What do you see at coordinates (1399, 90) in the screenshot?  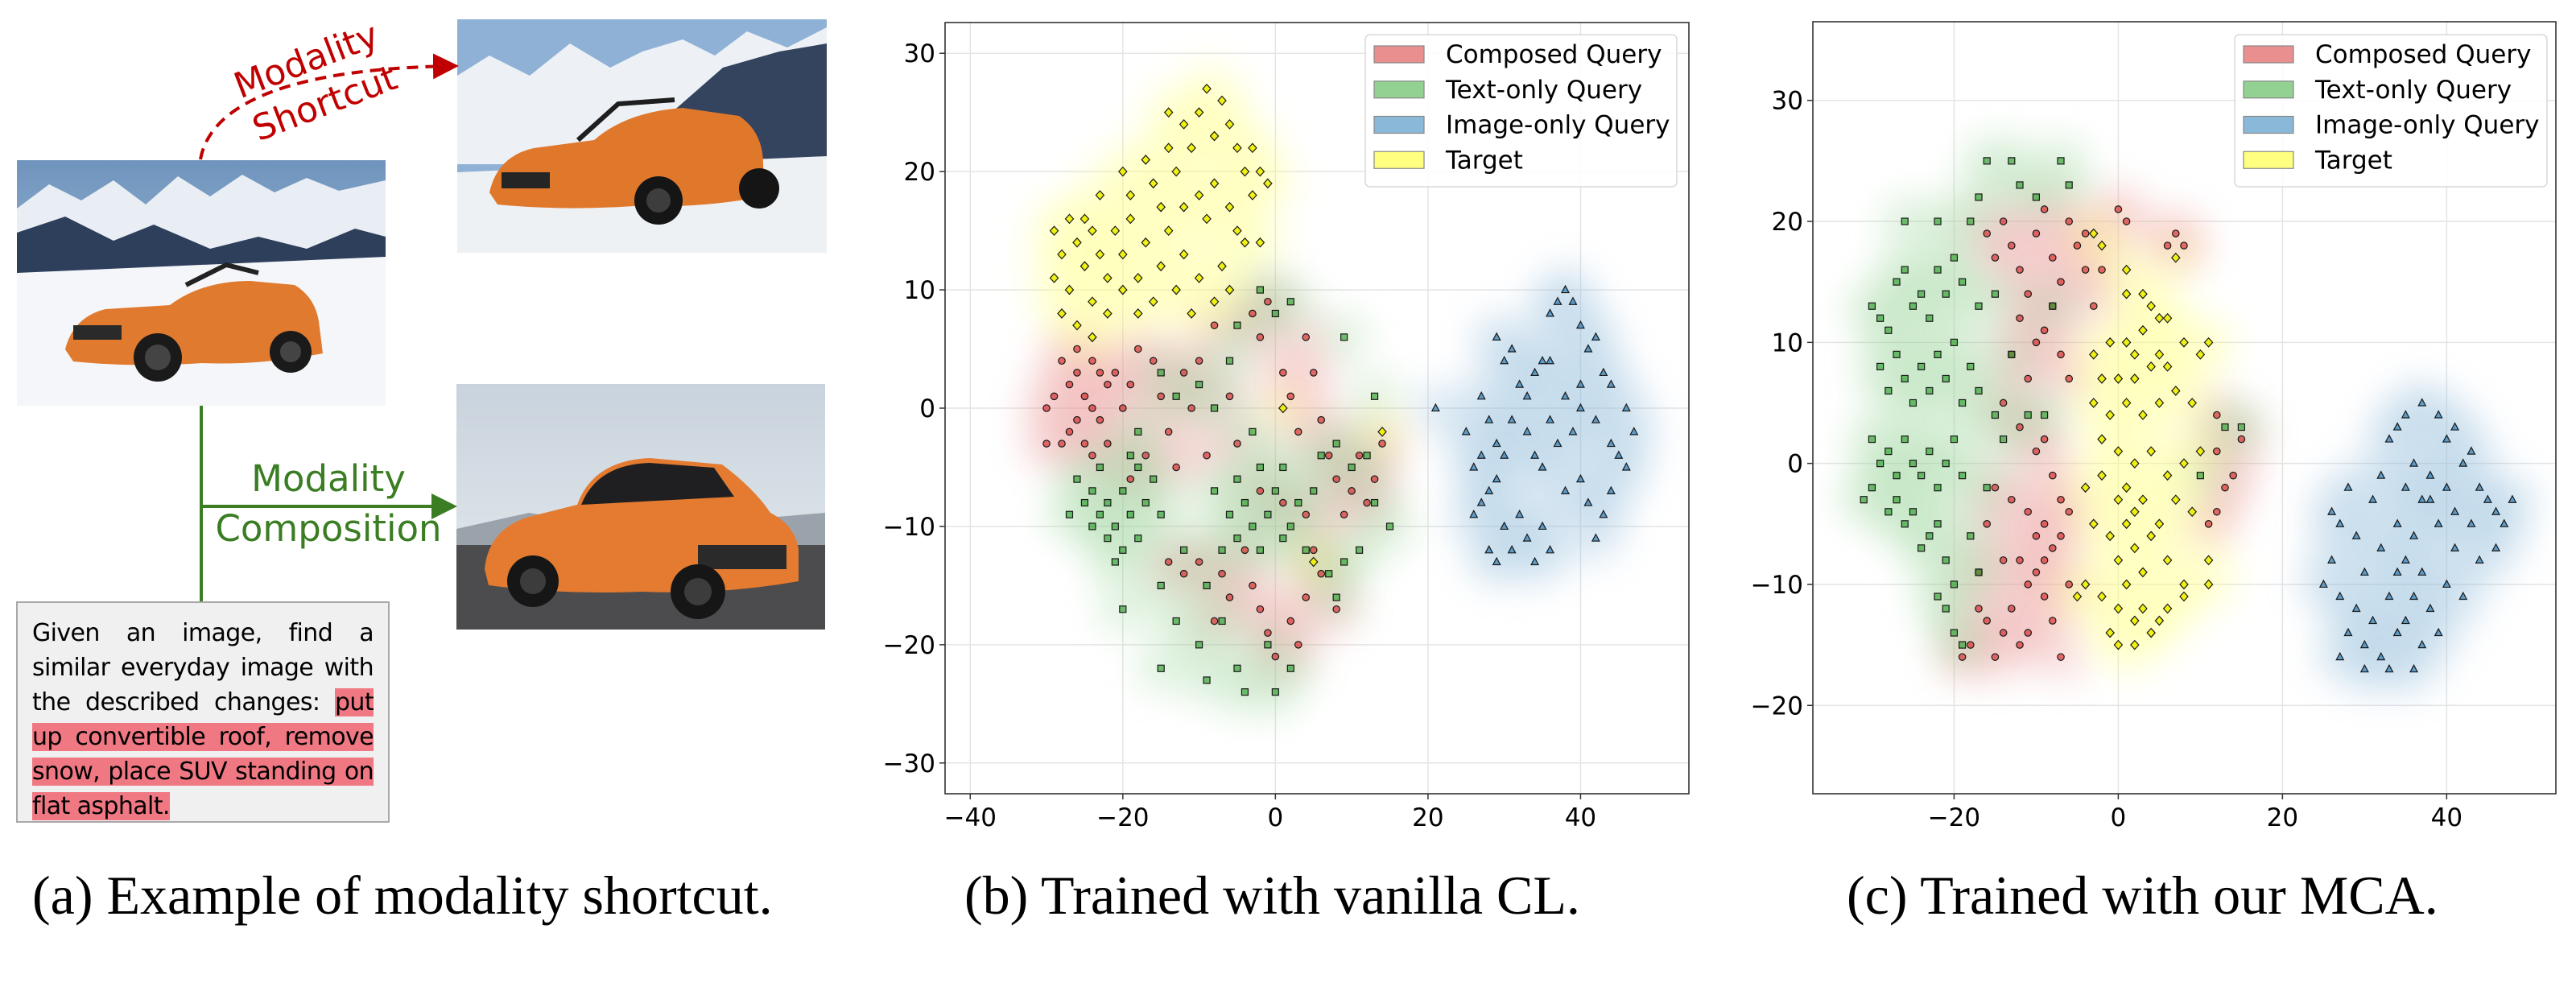 I see `legend-swatch` at bounding box center [1399, 90].